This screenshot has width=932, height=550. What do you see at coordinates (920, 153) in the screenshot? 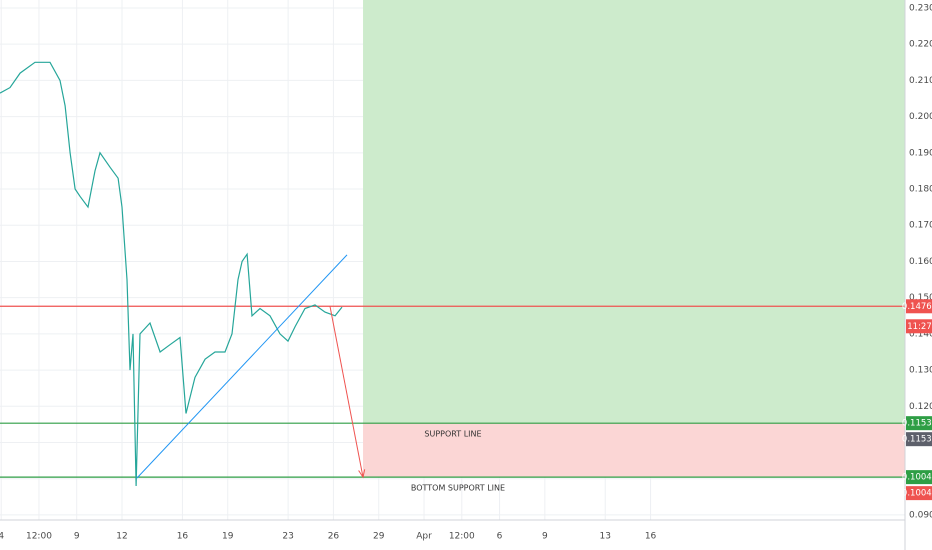
I see `y-tick-label: 0.19000` at bounding box center [920, 153].